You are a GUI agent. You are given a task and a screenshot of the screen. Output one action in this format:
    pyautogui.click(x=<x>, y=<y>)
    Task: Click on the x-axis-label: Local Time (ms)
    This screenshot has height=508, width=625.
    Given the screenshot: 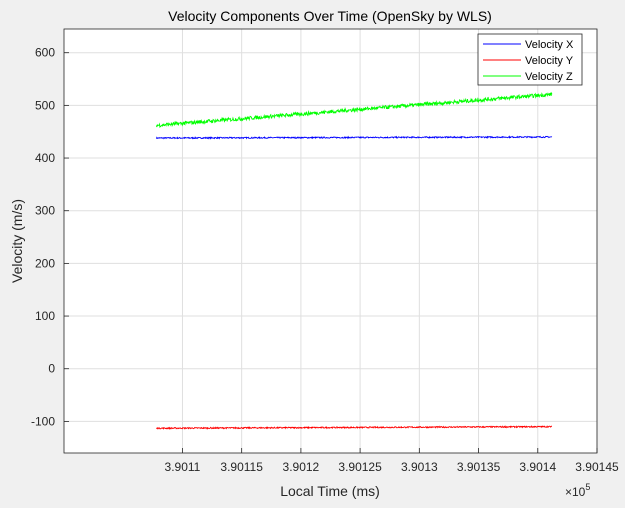 What is the action you would take?
    pyautogui.click(x=330, y=491)
    